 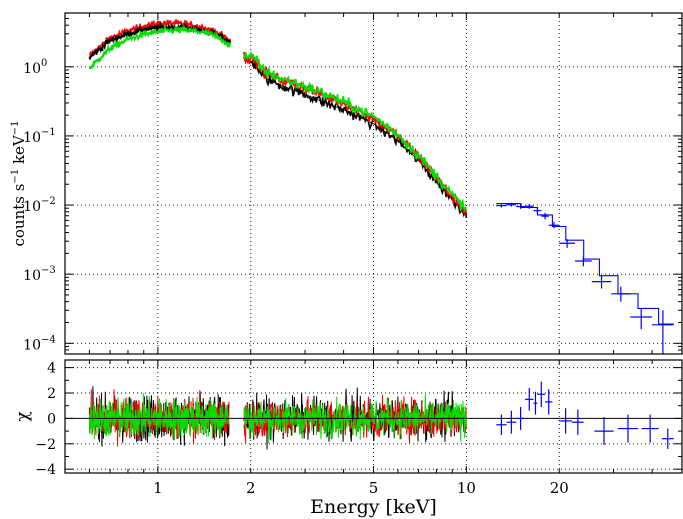 I want to click on residual-y-tick-label: 4, so click(x=51, y=369).